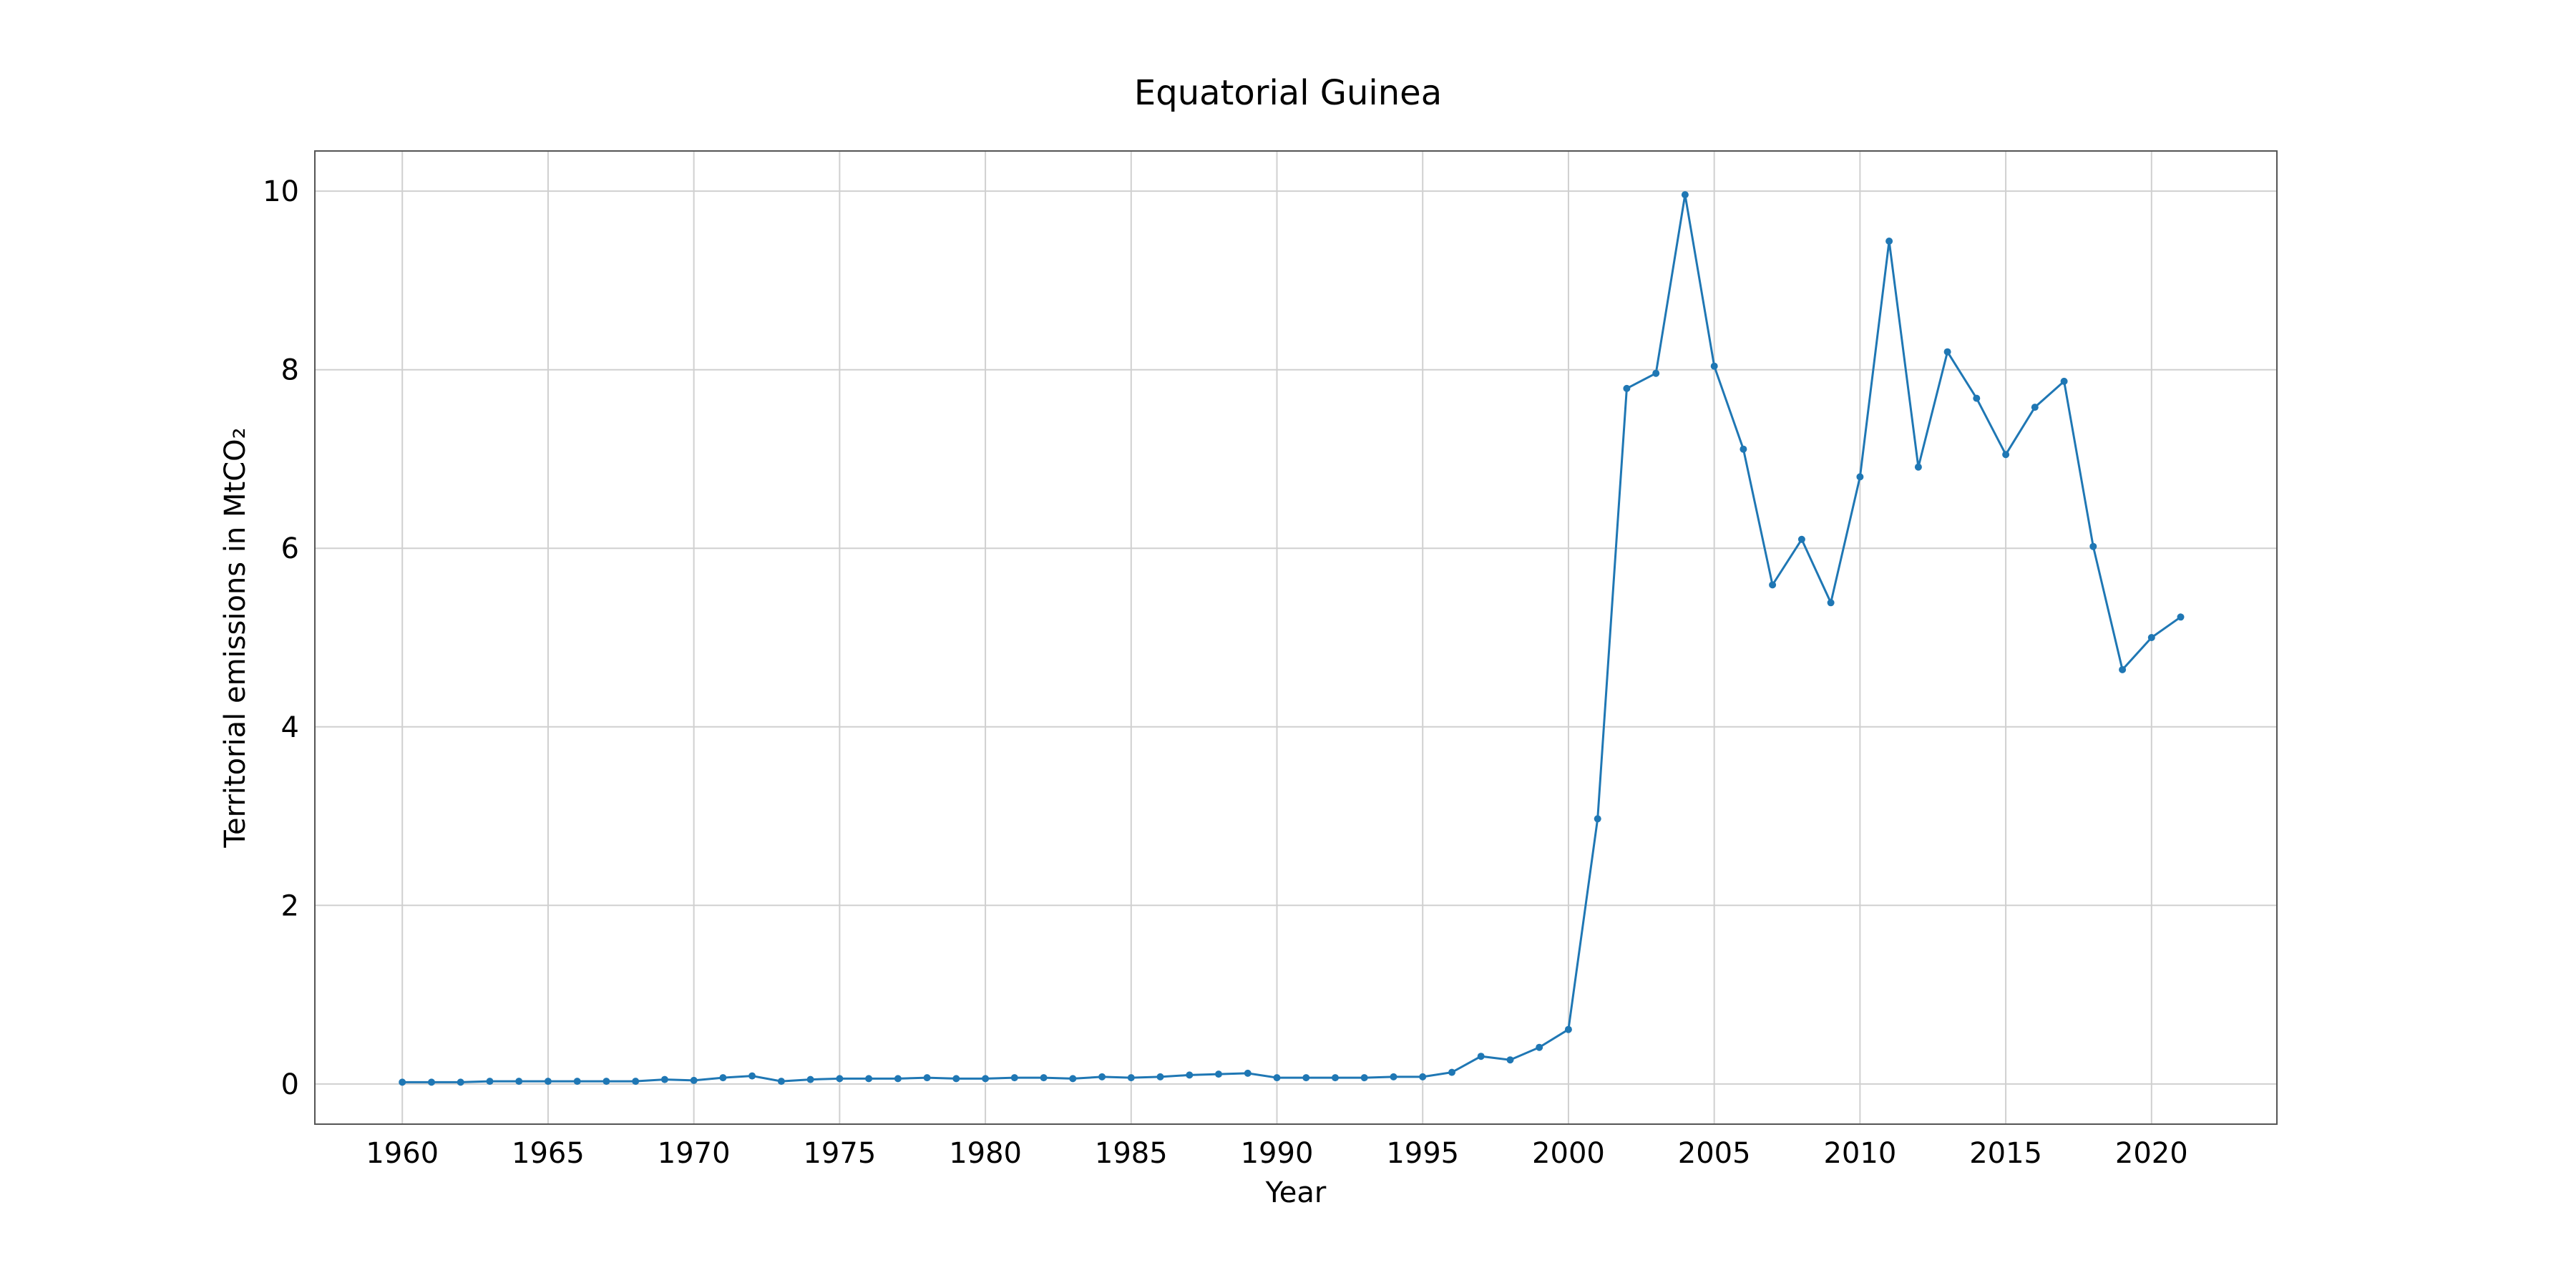  Describe the element at coordinates (290, 548) in the screenshot. I see `y-tick-label: 6` at that location.